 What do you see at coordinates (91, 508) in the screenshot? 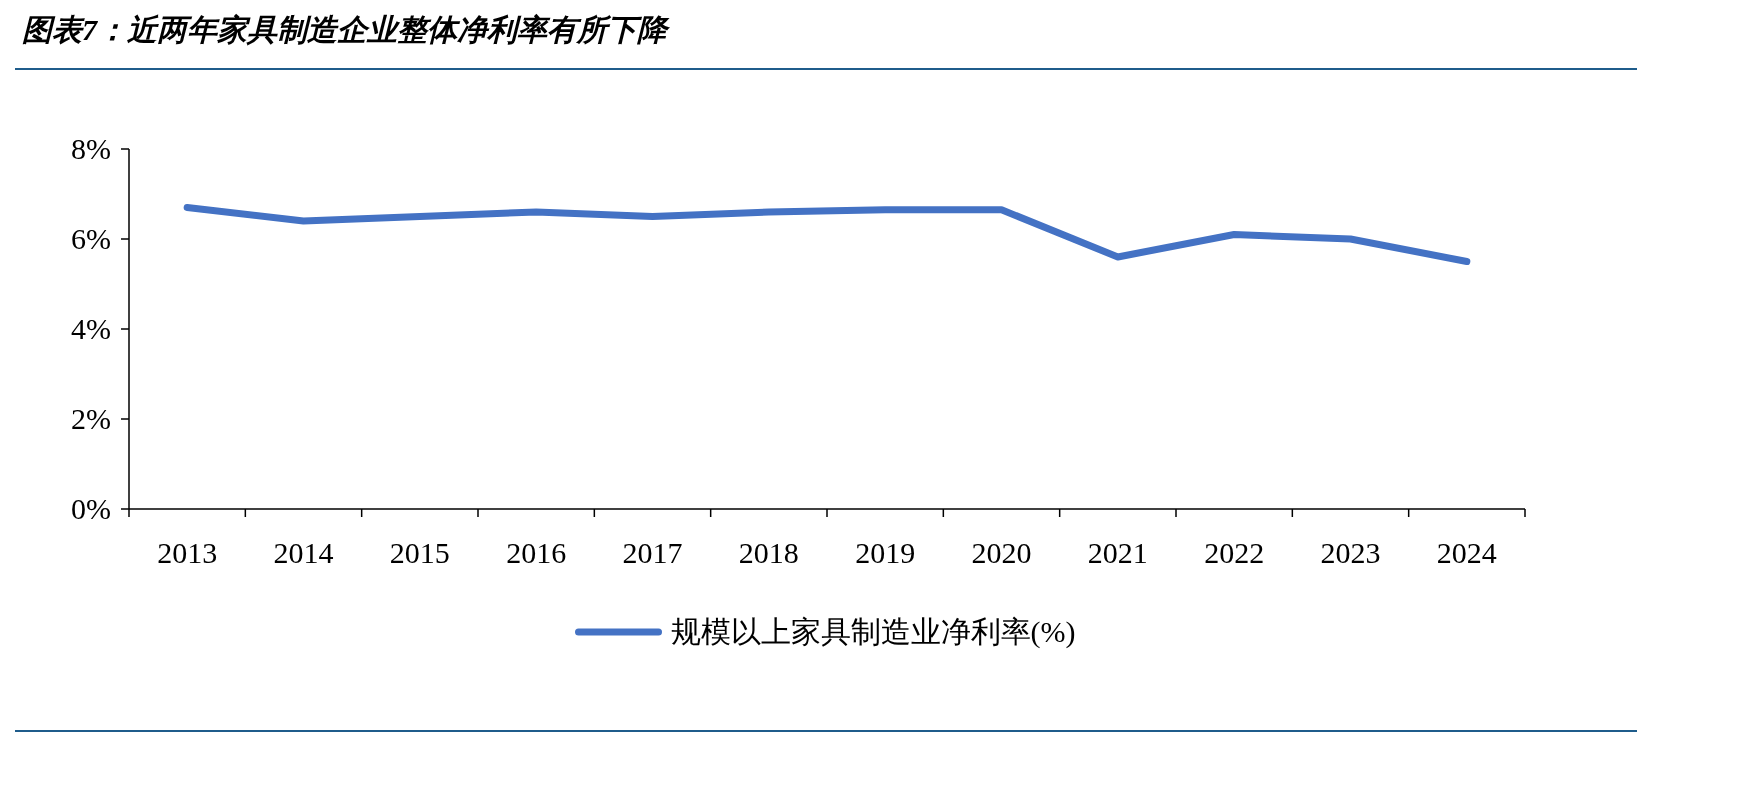
I see `y-tick-label: 0%` at bounding box center [91, 508].